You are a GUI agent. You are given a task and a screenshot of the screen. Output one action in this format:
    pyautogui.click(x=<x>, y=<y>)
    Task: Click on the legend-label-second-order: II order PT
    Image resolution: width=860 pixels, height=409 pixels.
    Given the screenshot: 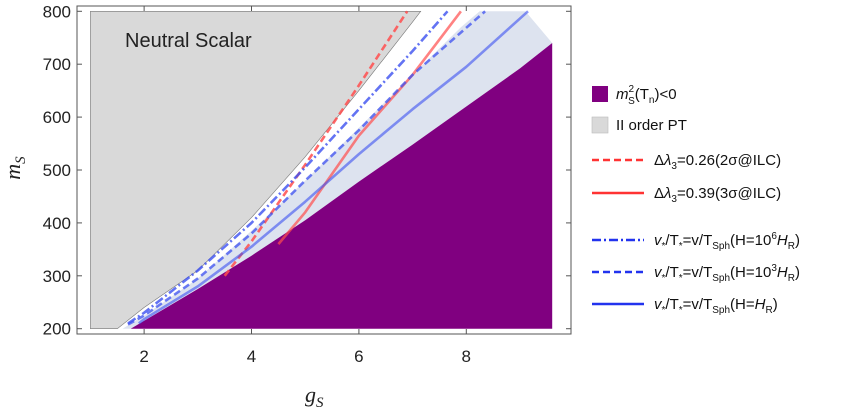 What is the action you would take?
    pyautogui.click(x=651, y=125)
    